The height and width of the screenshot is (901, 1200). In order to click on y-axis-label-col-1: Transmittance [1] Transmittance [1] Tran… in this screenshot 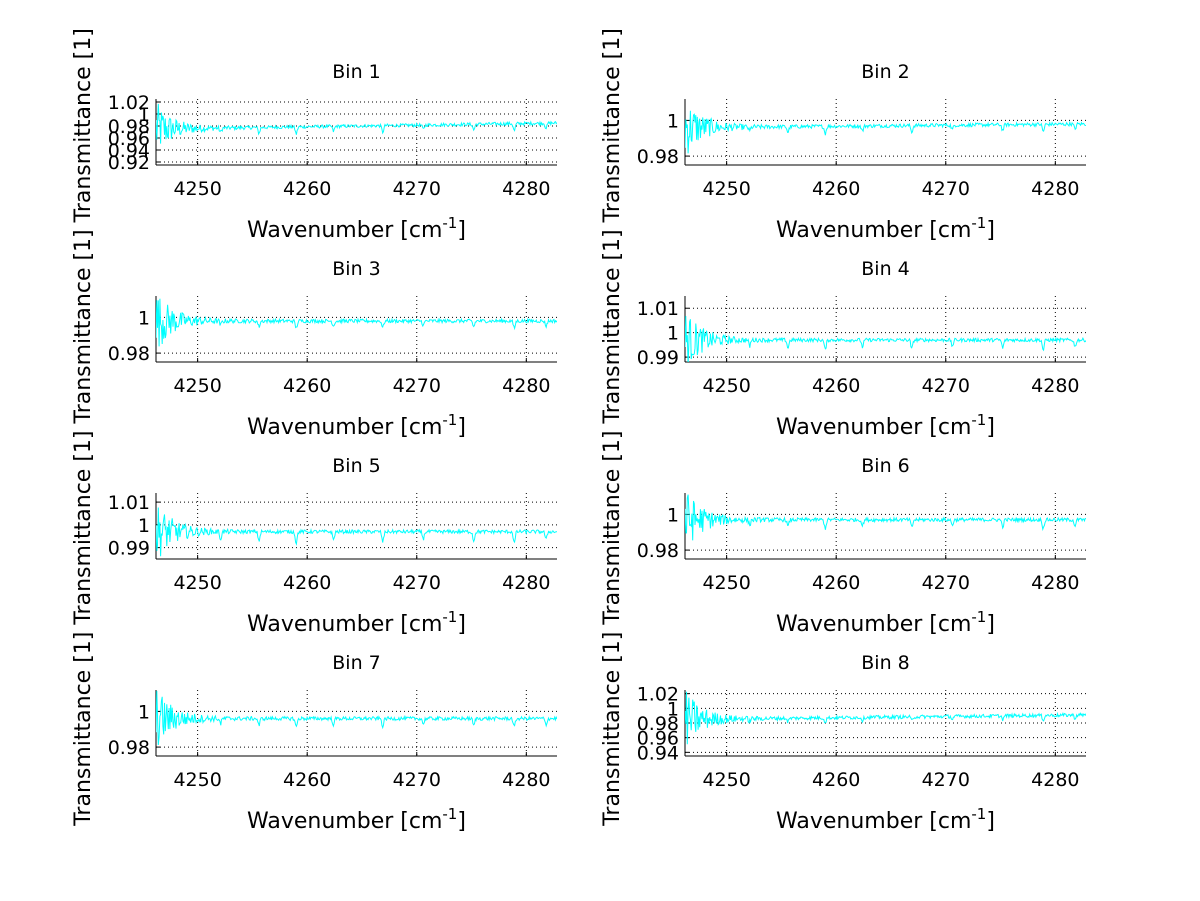, I will do `click(83, 427)`.